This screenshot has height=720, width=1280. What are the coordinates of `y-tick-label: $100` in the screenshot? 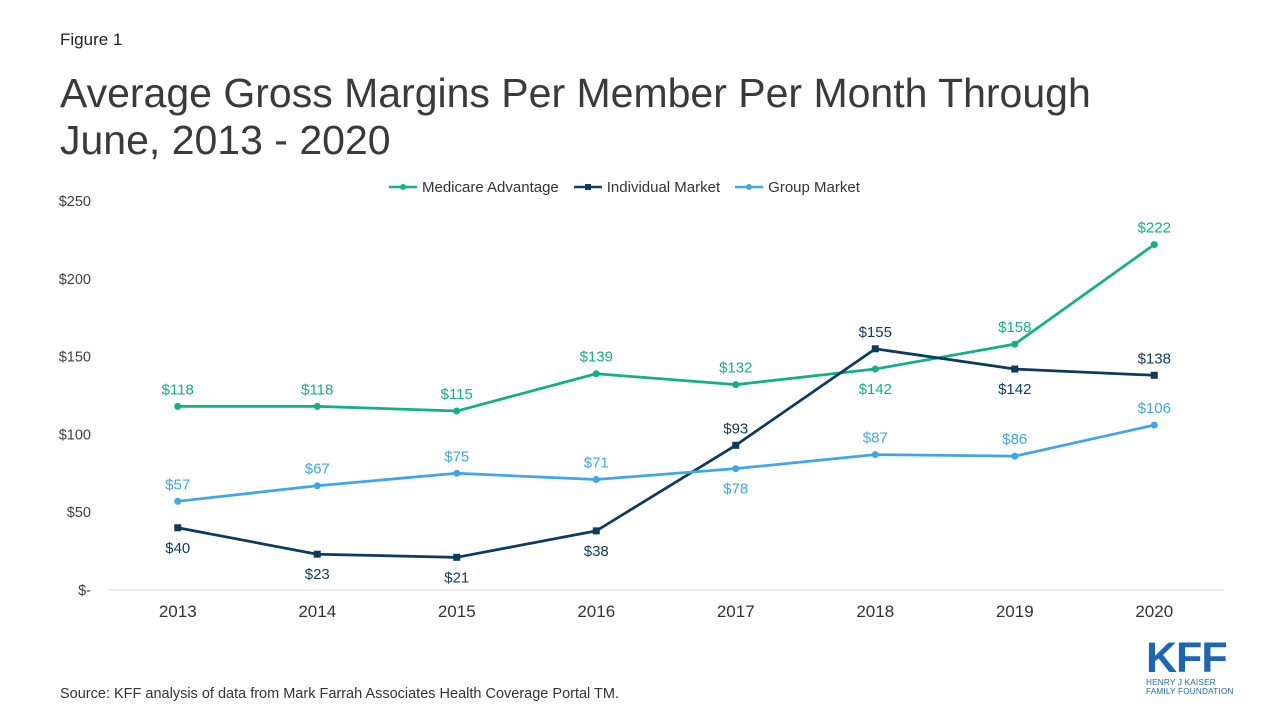 It's located at (75, 435).